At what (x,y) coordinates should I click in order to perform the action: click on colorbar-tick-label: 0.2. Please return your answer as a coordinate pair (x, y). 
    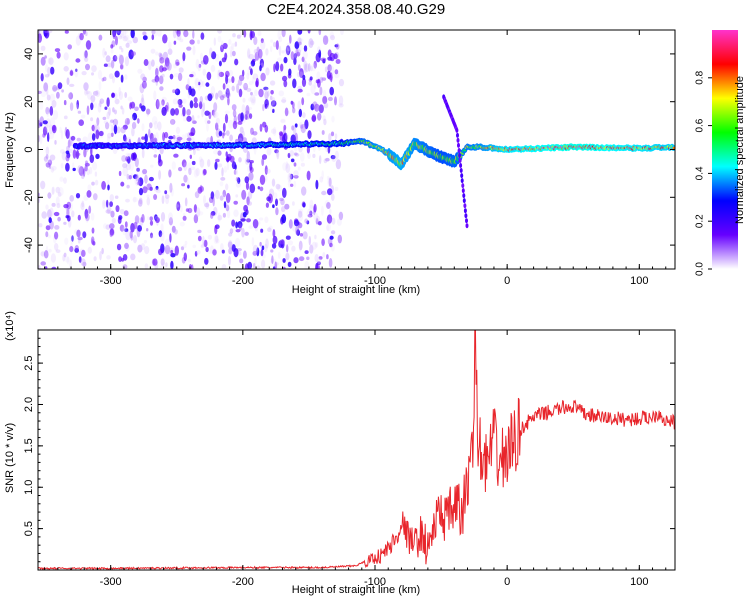
    Looking at the image, I should click on (700, 221).